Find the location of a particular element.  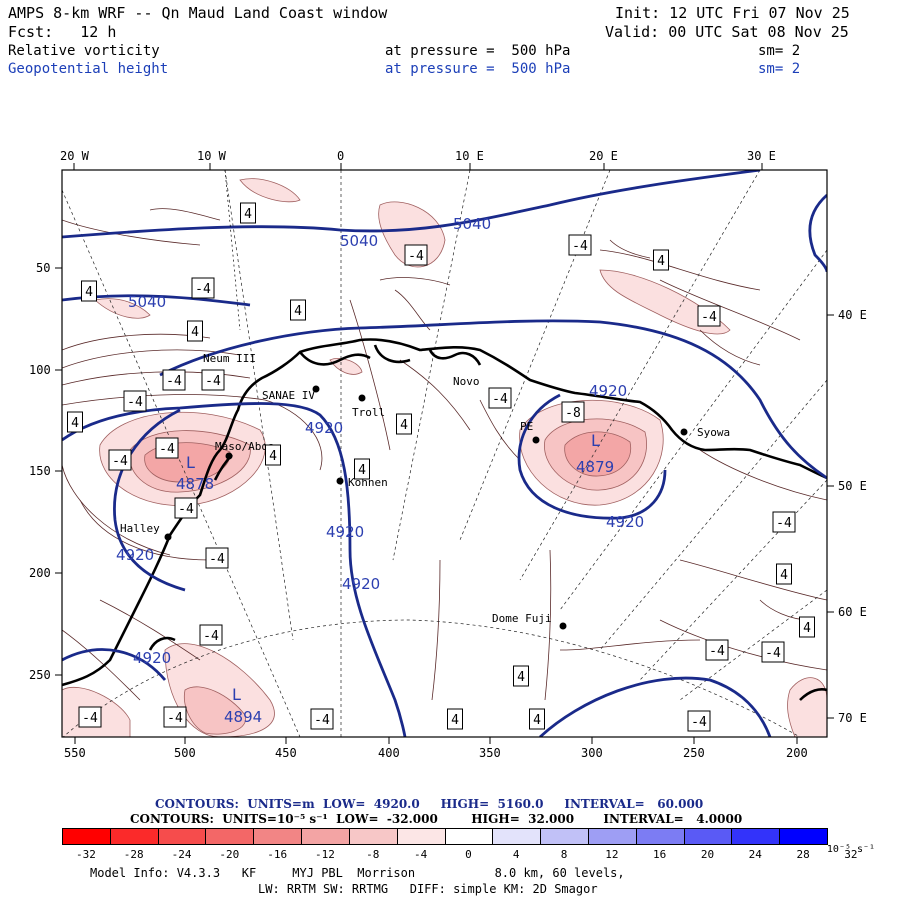

station-halley: Halley is located at coordinates (140, 528).